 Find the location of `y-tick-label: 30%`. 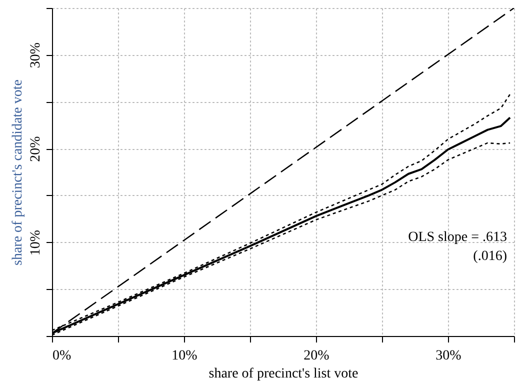

y-tick-label: 30% is located at coordinates (36, 55).